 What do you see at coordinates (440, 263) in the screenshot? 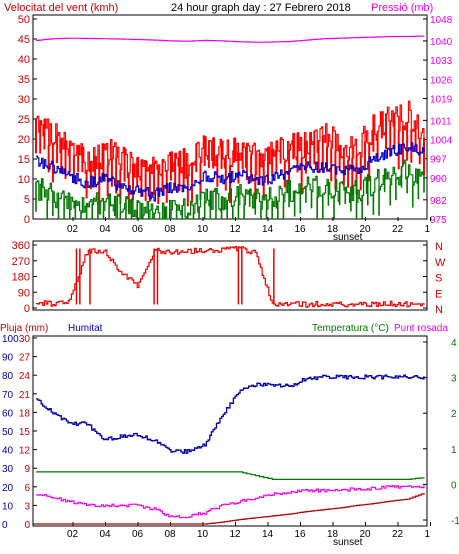
I see `compass-label: W` at bounding box center [440, 263].